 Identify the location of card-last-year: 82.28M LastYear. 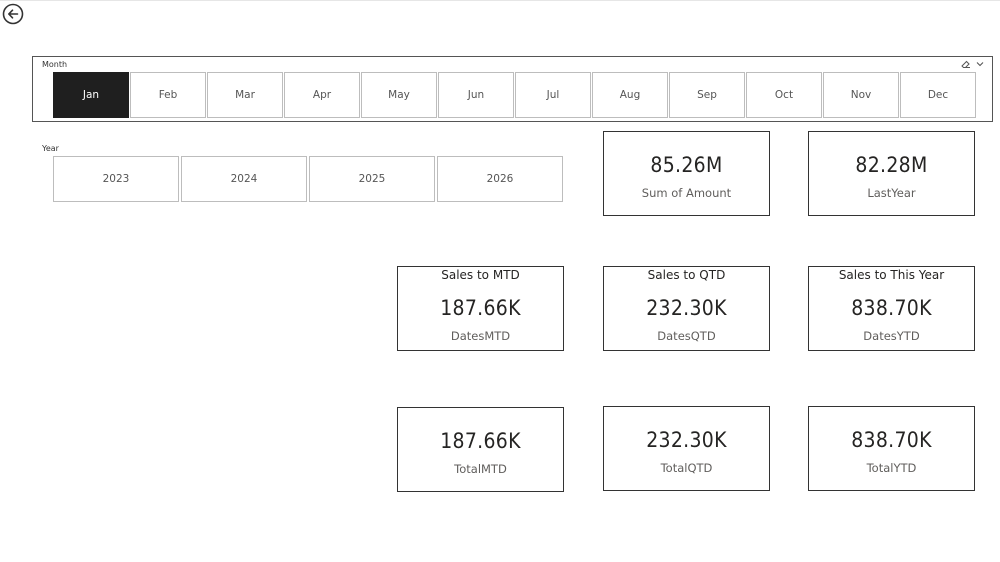
(891, 173).